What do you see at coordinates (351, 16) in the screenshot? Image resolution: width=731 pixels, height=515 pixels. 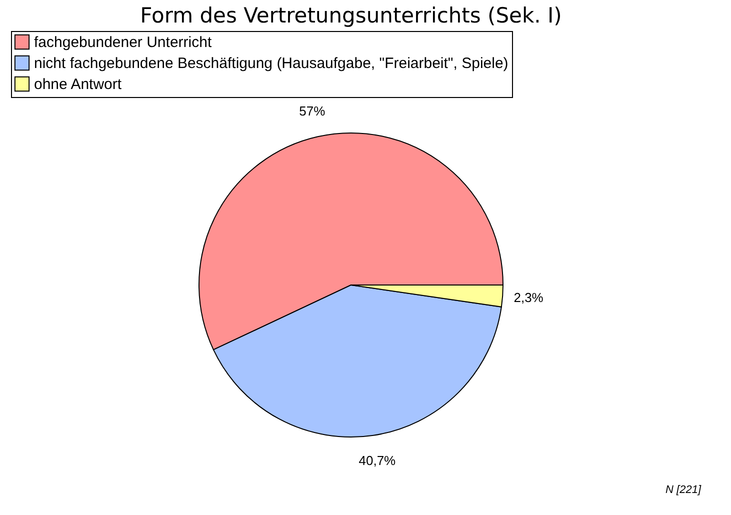 I see `chart-title: Form des Vertretungsunterrichts (Sek. I)` at bounding box center [351, 16].